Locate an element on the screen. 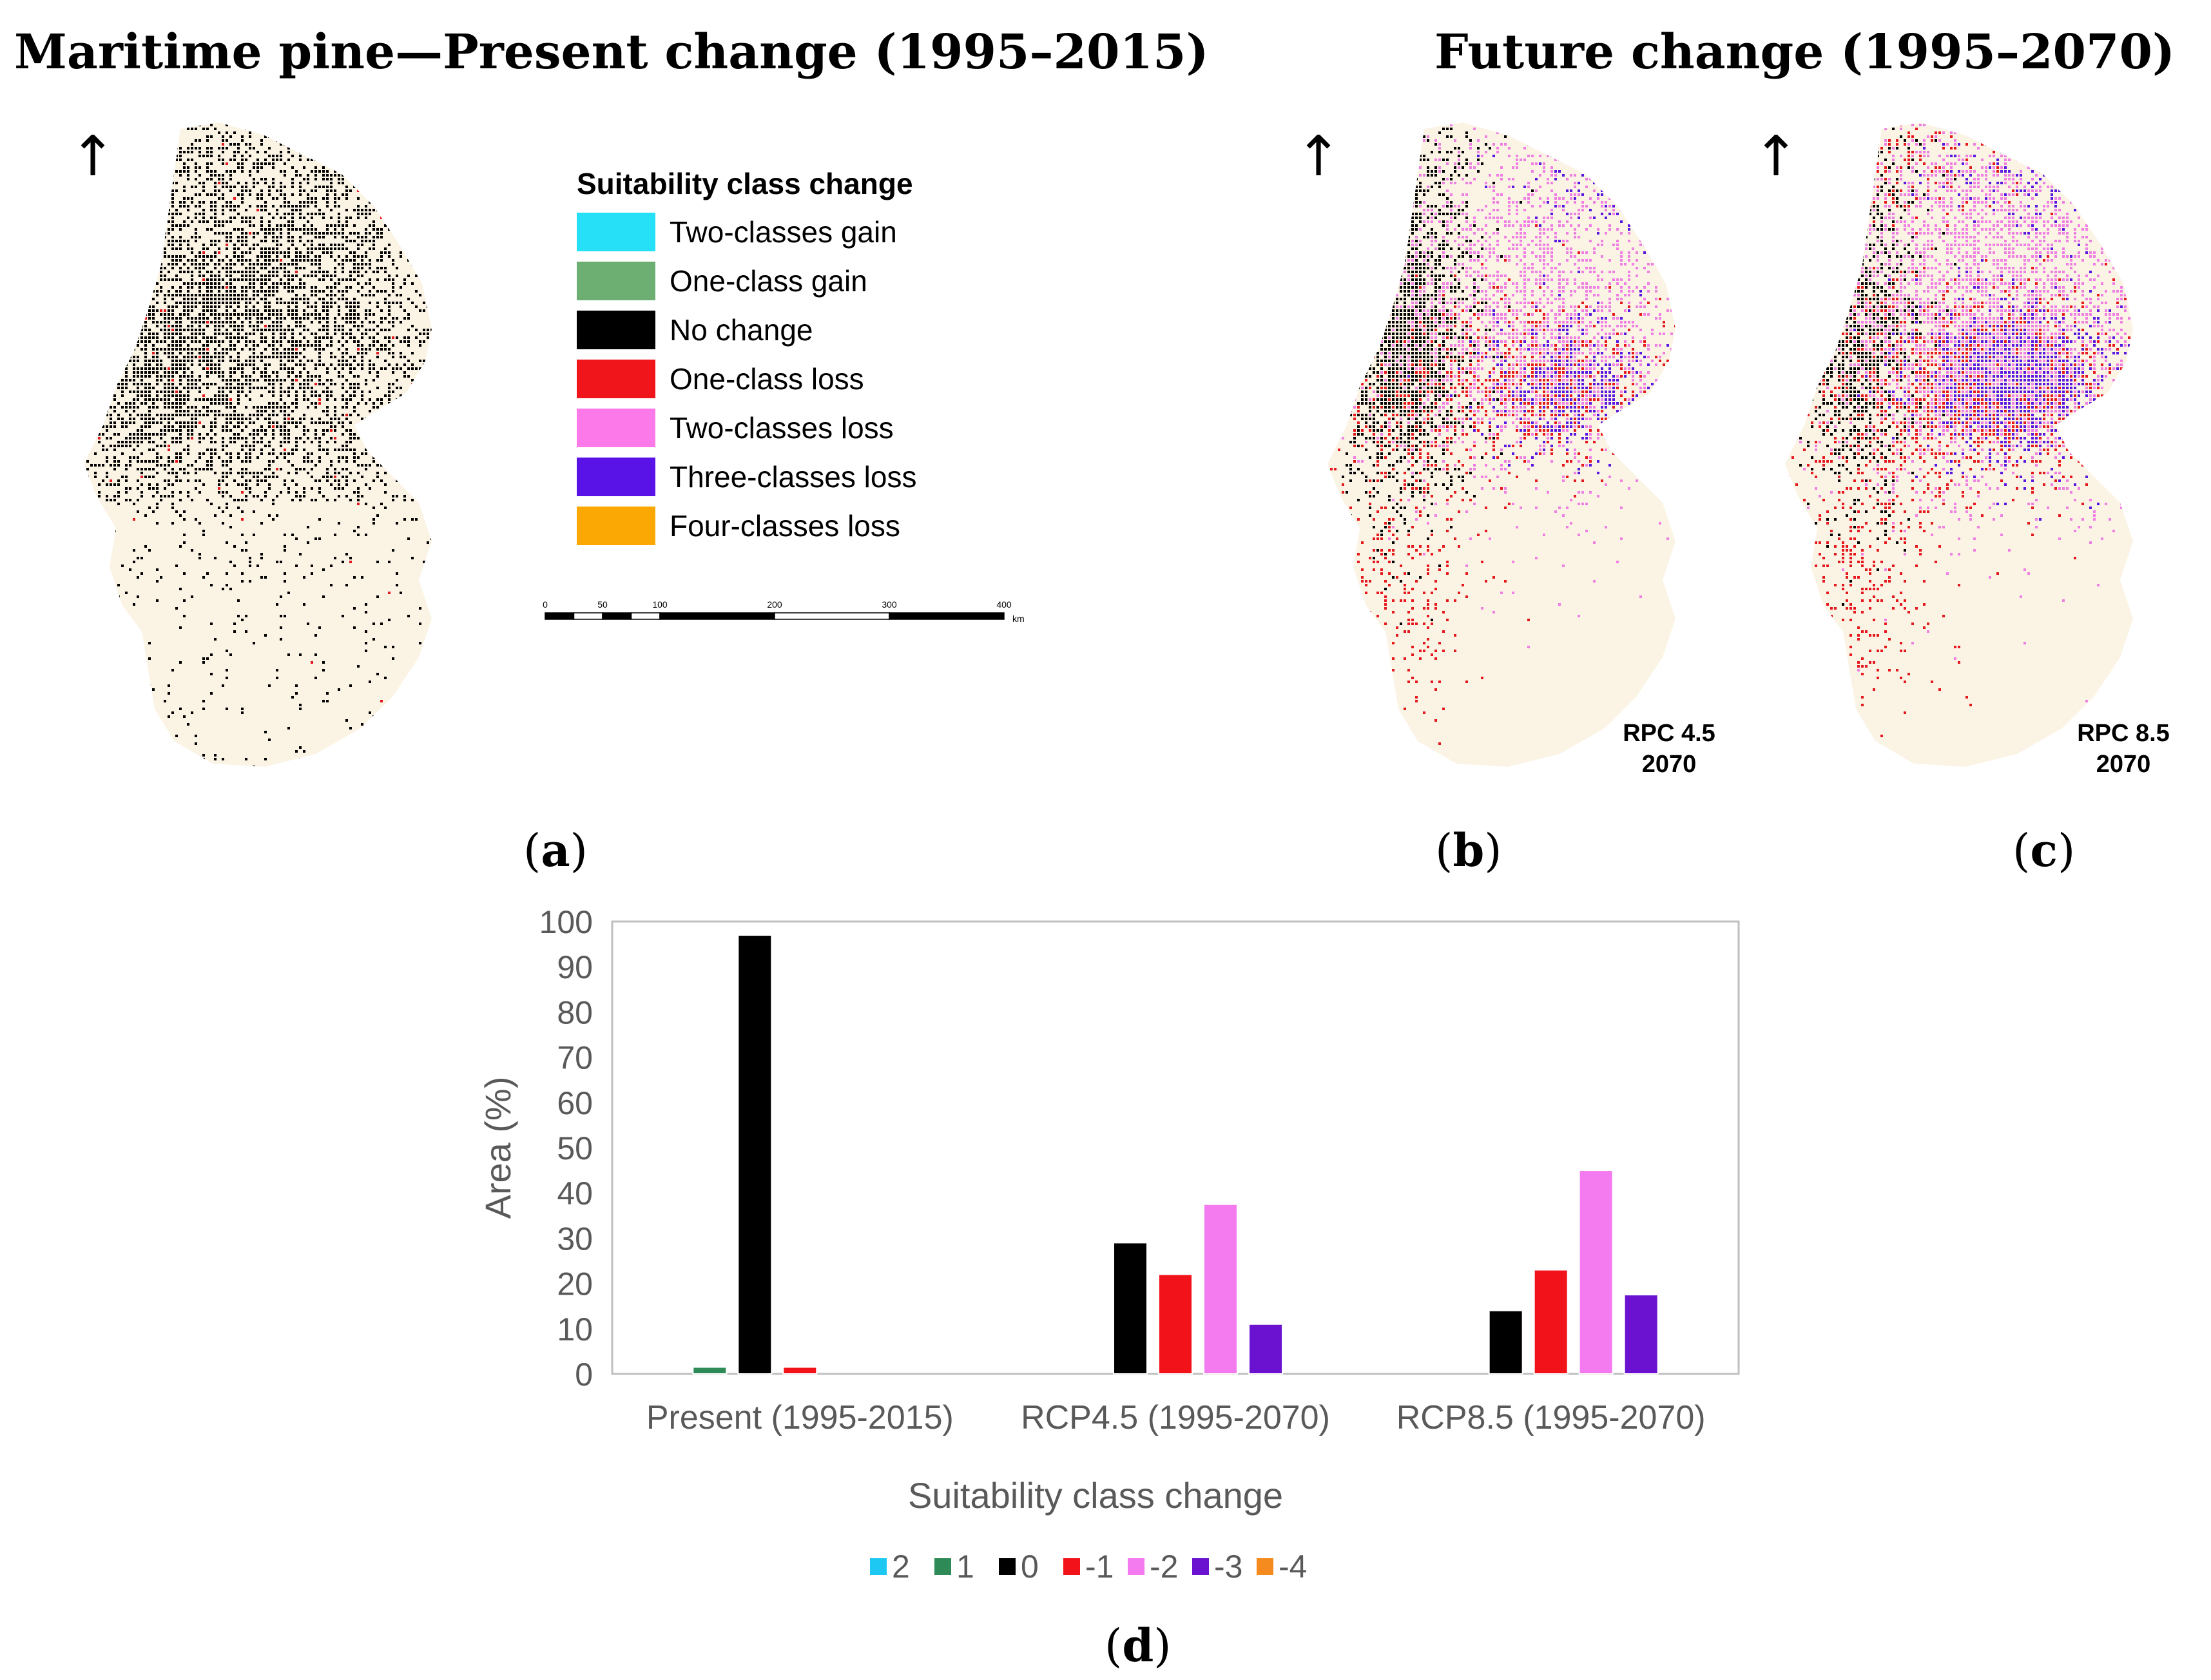  scale-bar-unit: km is located at coordinates (1018, 619).